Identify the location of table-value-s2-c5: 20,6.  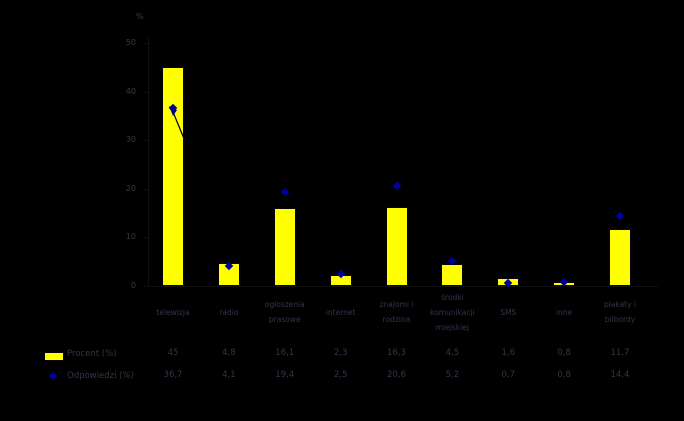
(396, 375).